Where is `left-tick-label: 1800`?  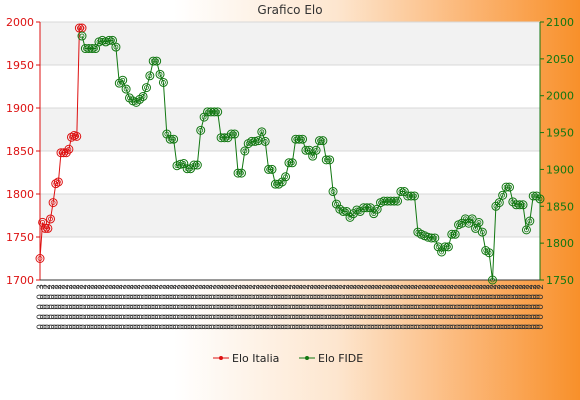 left-tick-label: 1800 is located at coordinates (20, 194).